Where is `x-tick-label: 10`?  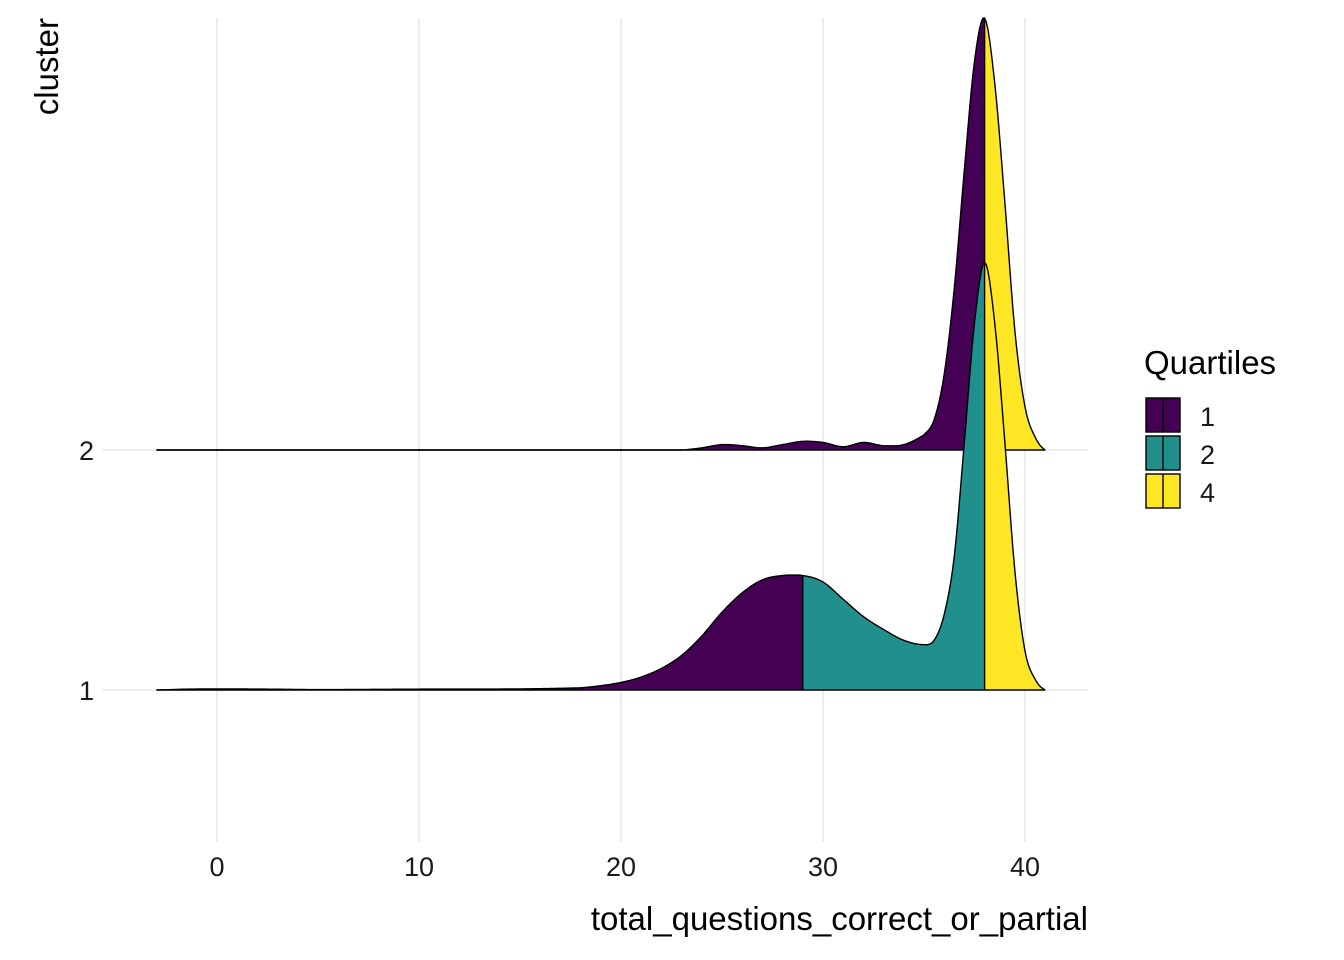 x-tick-label: 10 is located at coordinates (419, 867).